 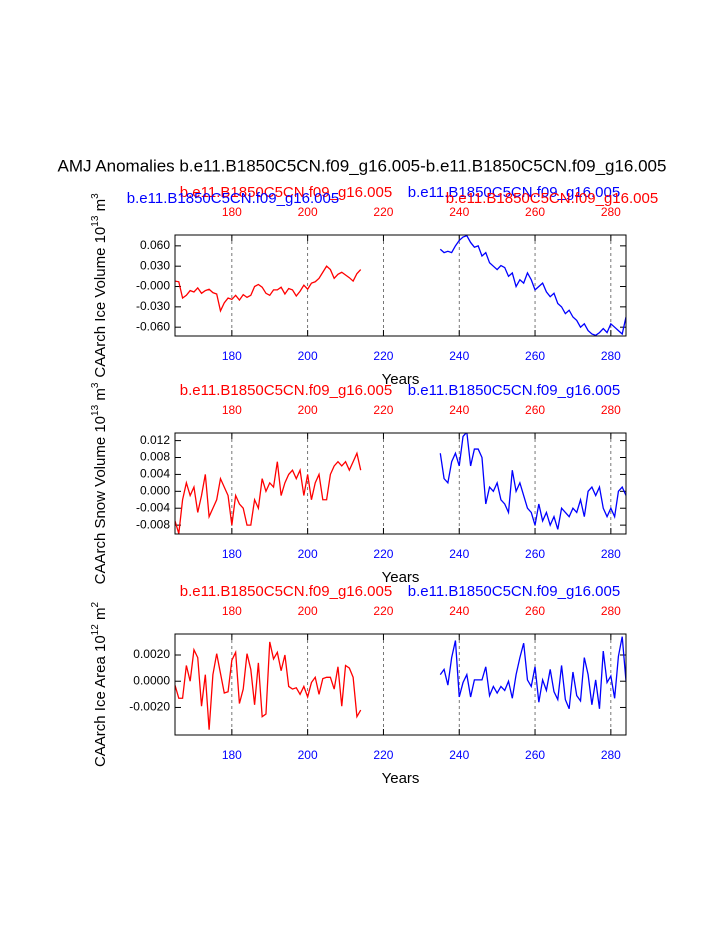 I want to click on y-tick-label: 0.060, so click(x=155, y=245).